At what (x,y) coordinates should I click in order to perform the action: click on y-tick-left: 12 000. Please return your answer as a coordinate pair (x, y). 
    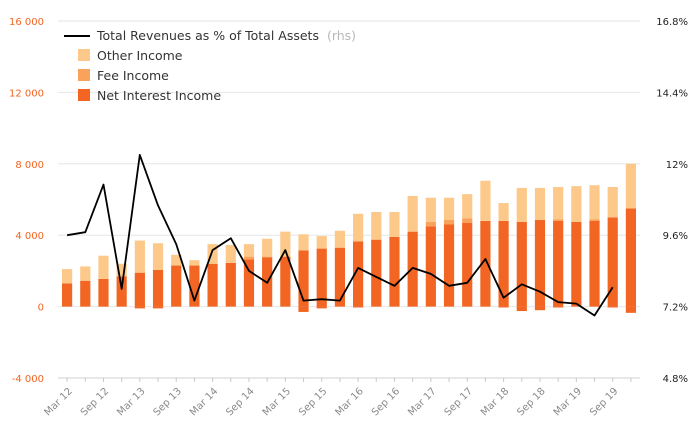
    Looking at the image, I should click on (26, 93).